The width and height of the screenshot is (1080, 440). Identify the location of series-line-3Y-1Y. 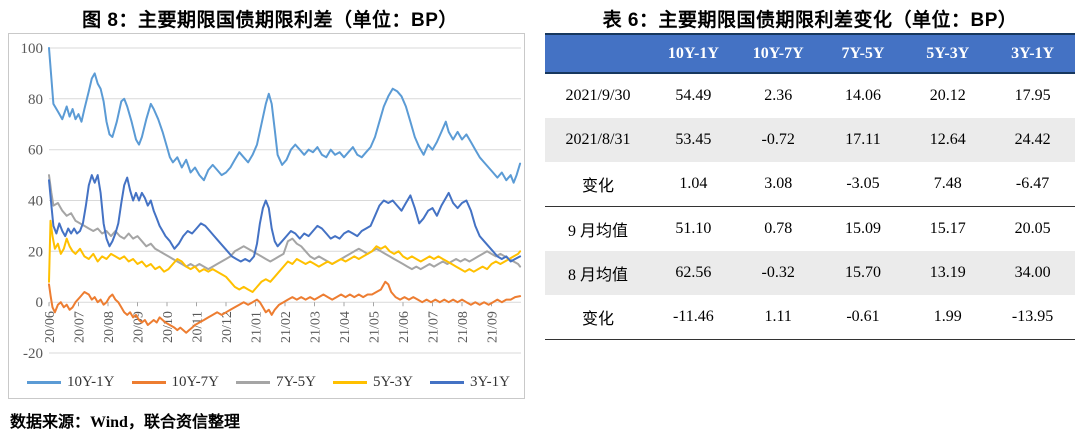
(285, 218).